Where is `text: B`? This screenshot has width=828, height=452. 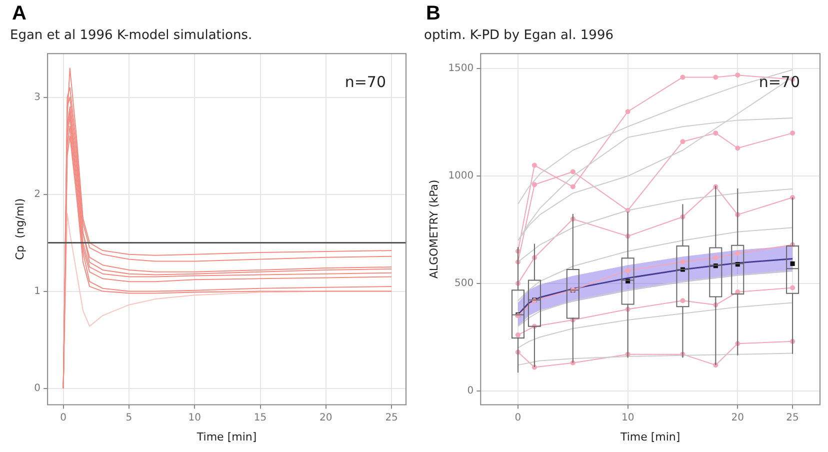 text: B is located at coordinates (433, 13).